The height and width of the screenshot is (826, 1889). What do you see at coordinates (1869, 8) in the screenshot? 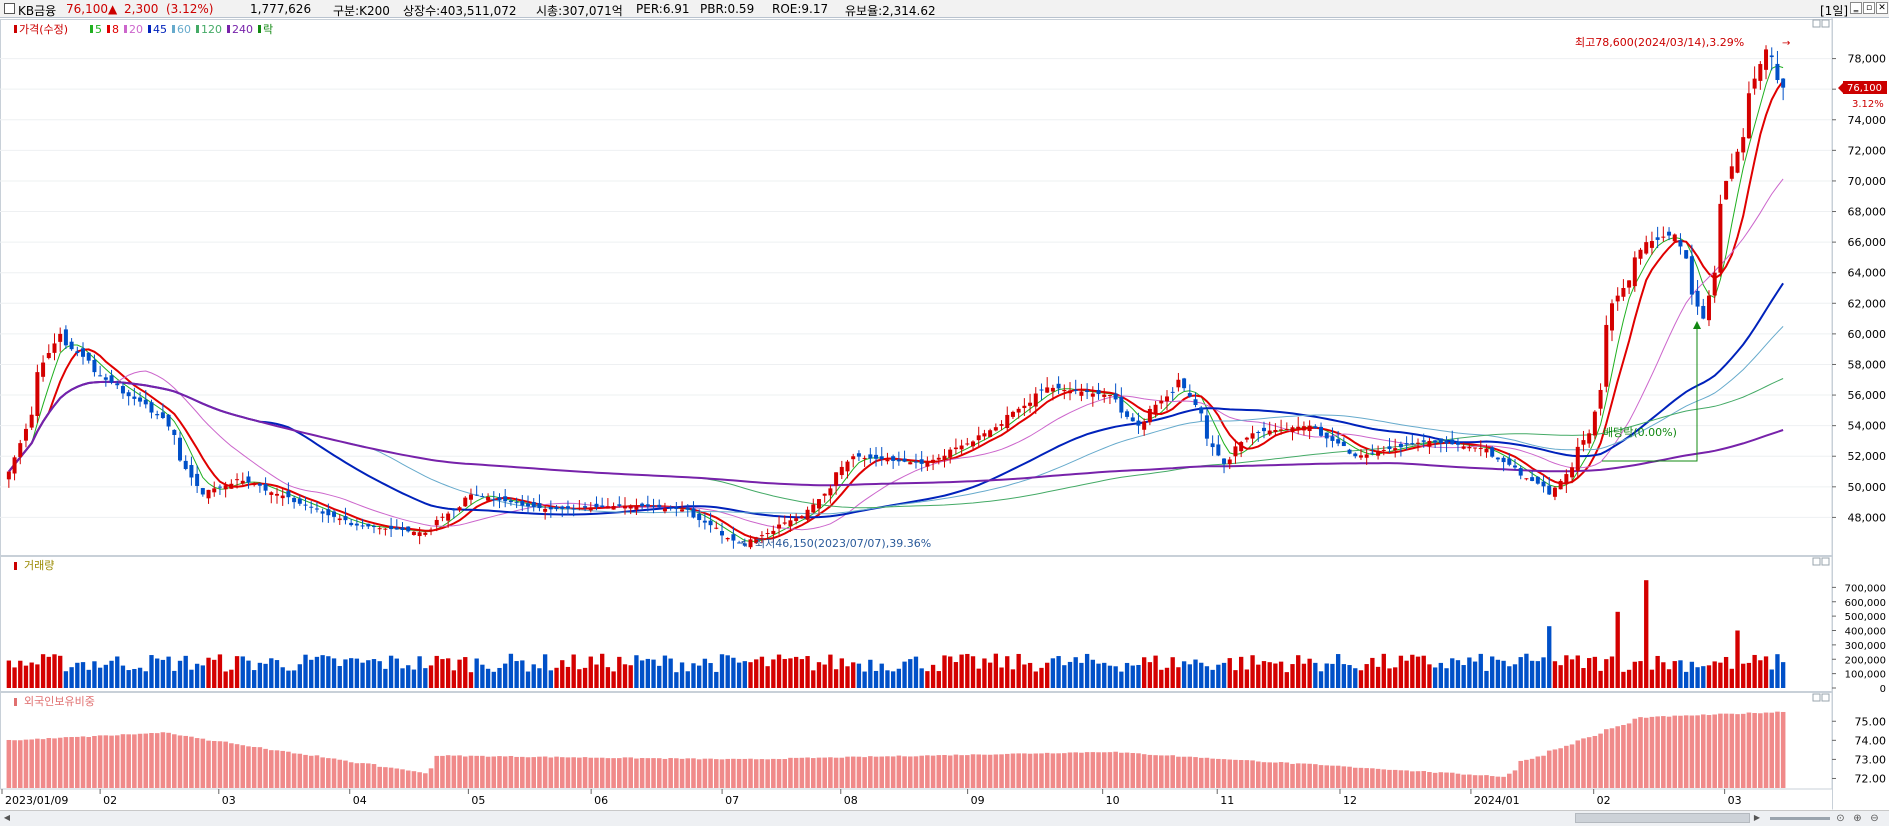
I see `restore-button: ▫` at bounding box center [1869, 8].